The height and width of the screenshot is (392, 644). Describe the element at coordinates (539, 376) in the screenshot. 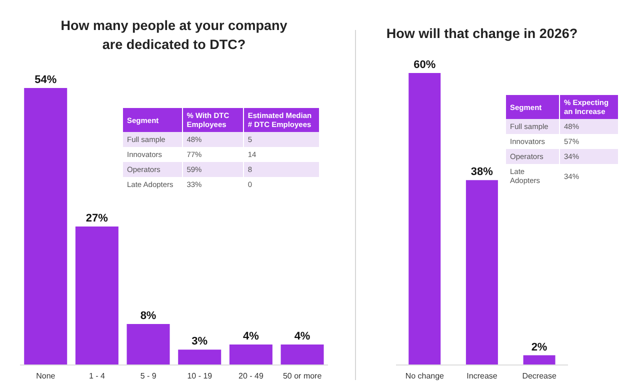

I see `x-tick-label: Decrease` at that location.